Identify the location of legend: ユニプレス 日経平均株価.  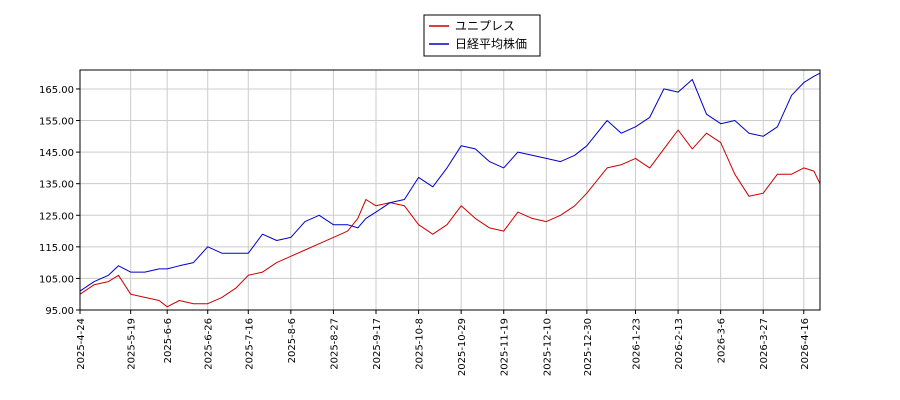
(482, 35).